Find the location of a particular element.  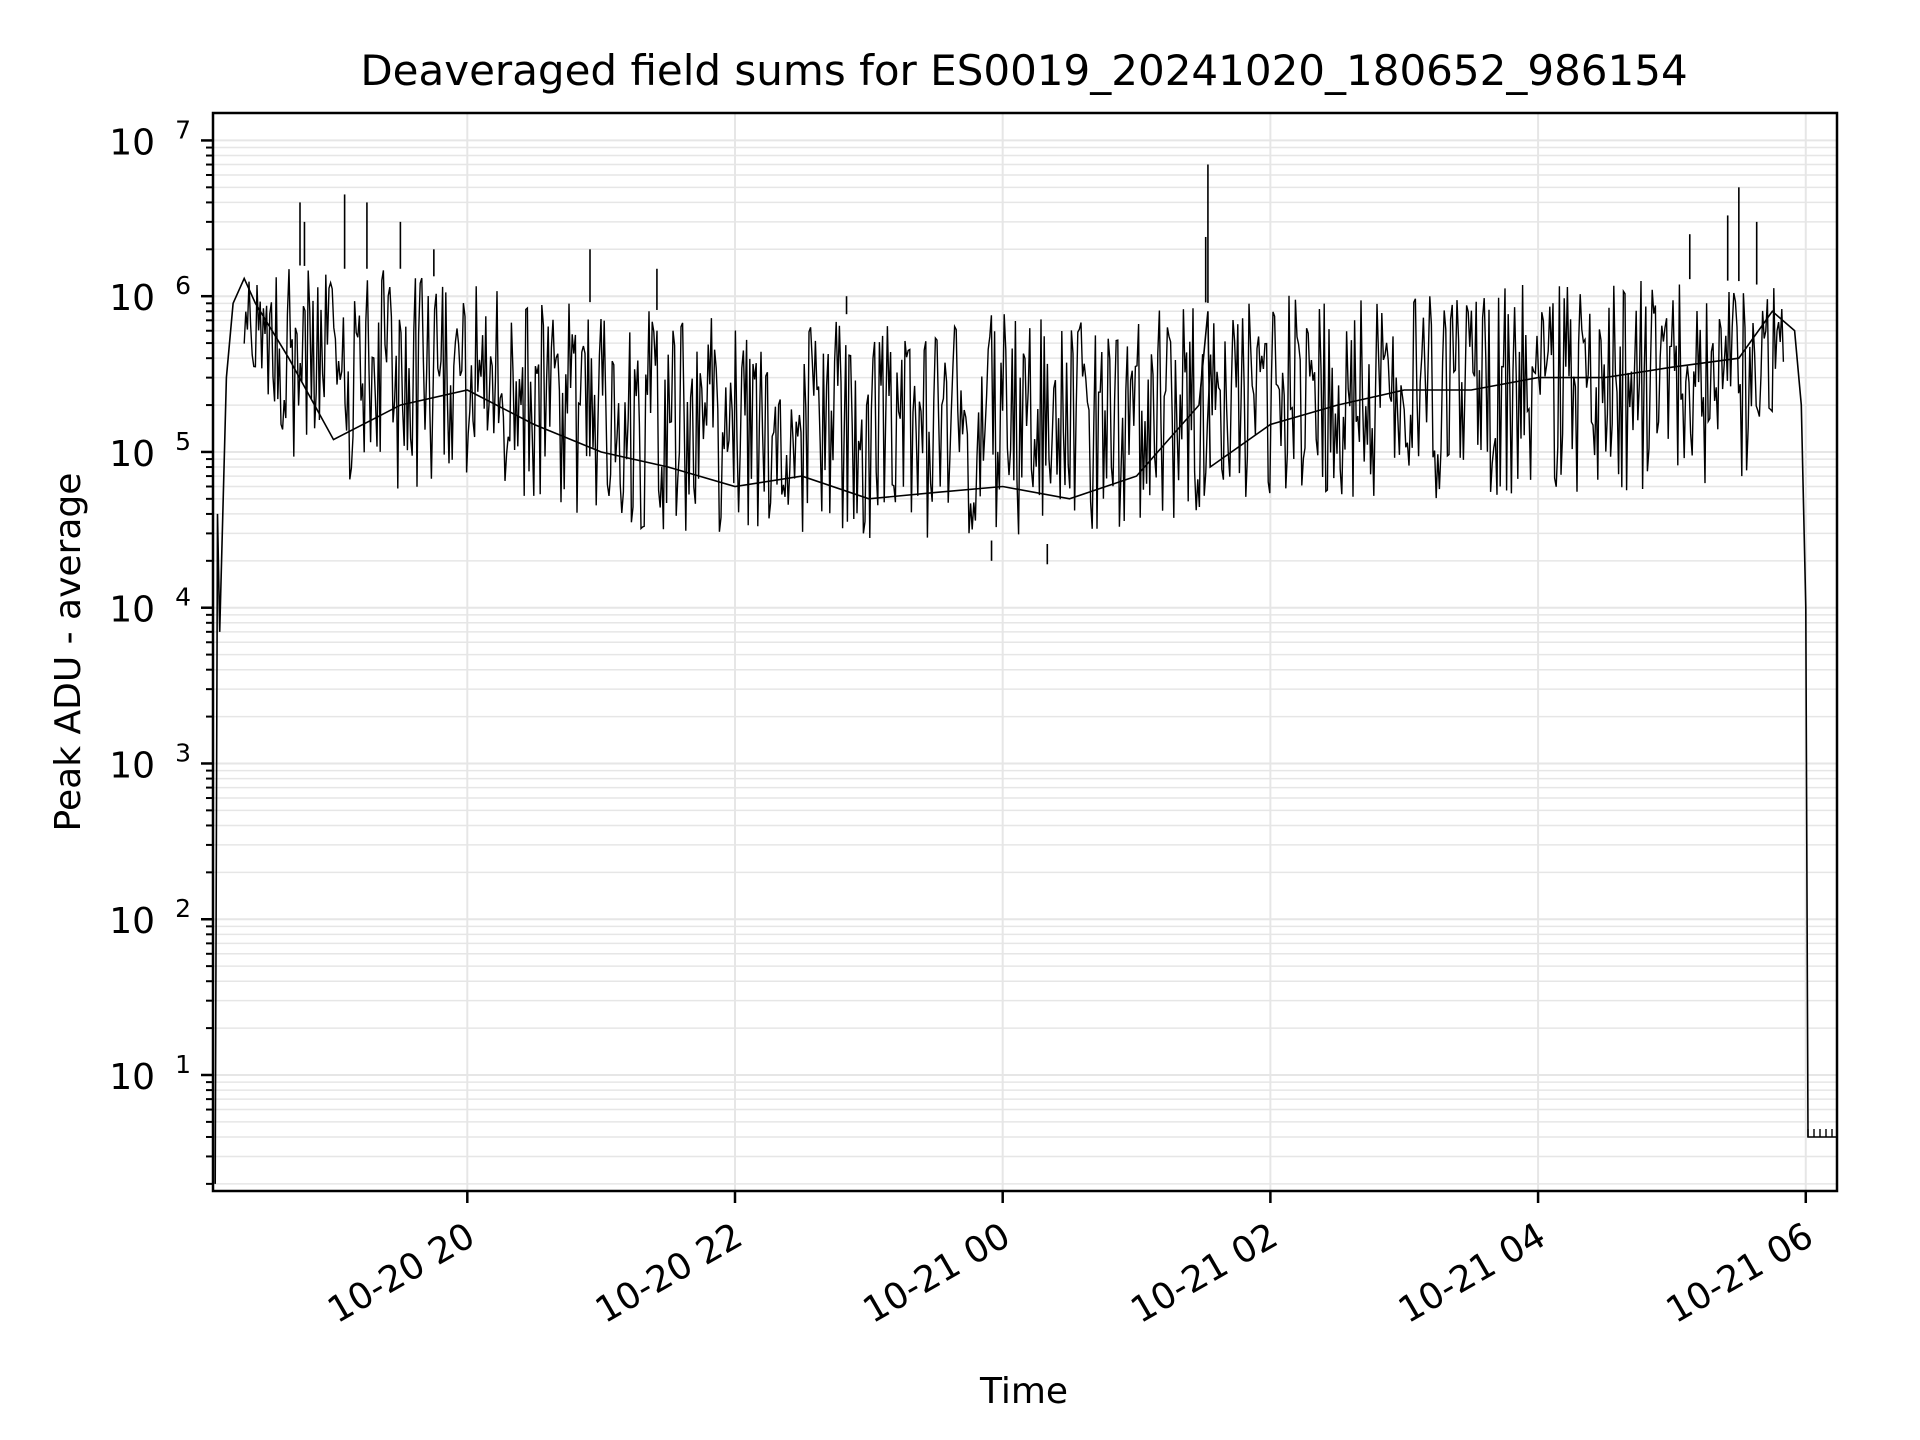

x-tick-label: 10-20 22 is located at coordinates (669, 1273).